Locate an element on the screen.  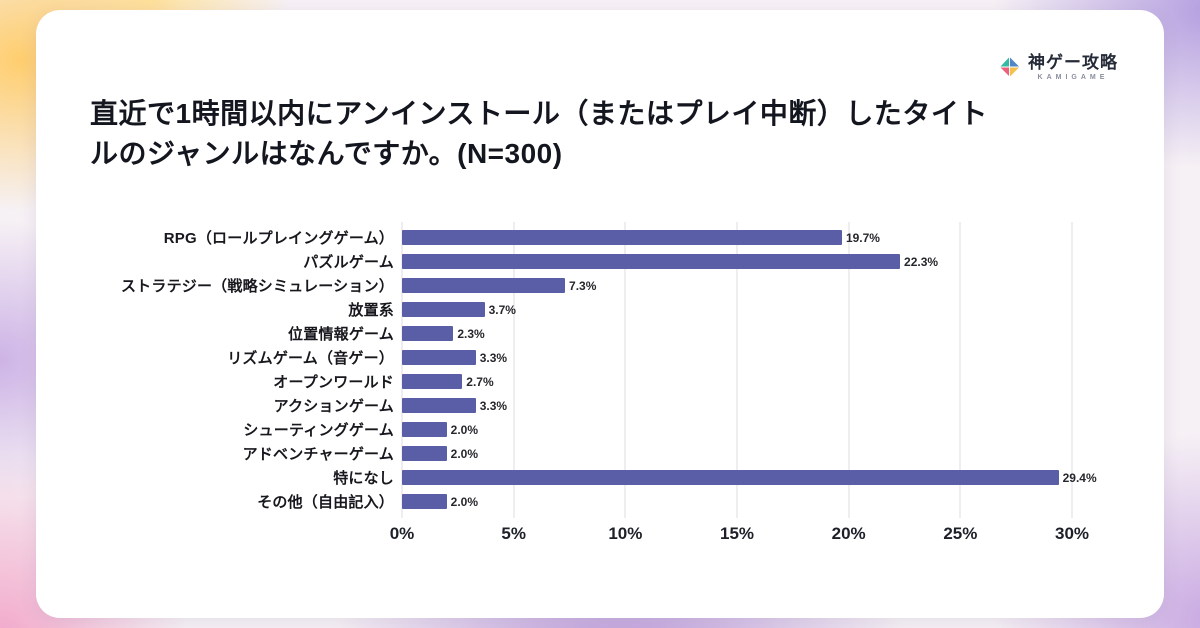
category-label: アクションゲーム is located at coordinates (333, 406).